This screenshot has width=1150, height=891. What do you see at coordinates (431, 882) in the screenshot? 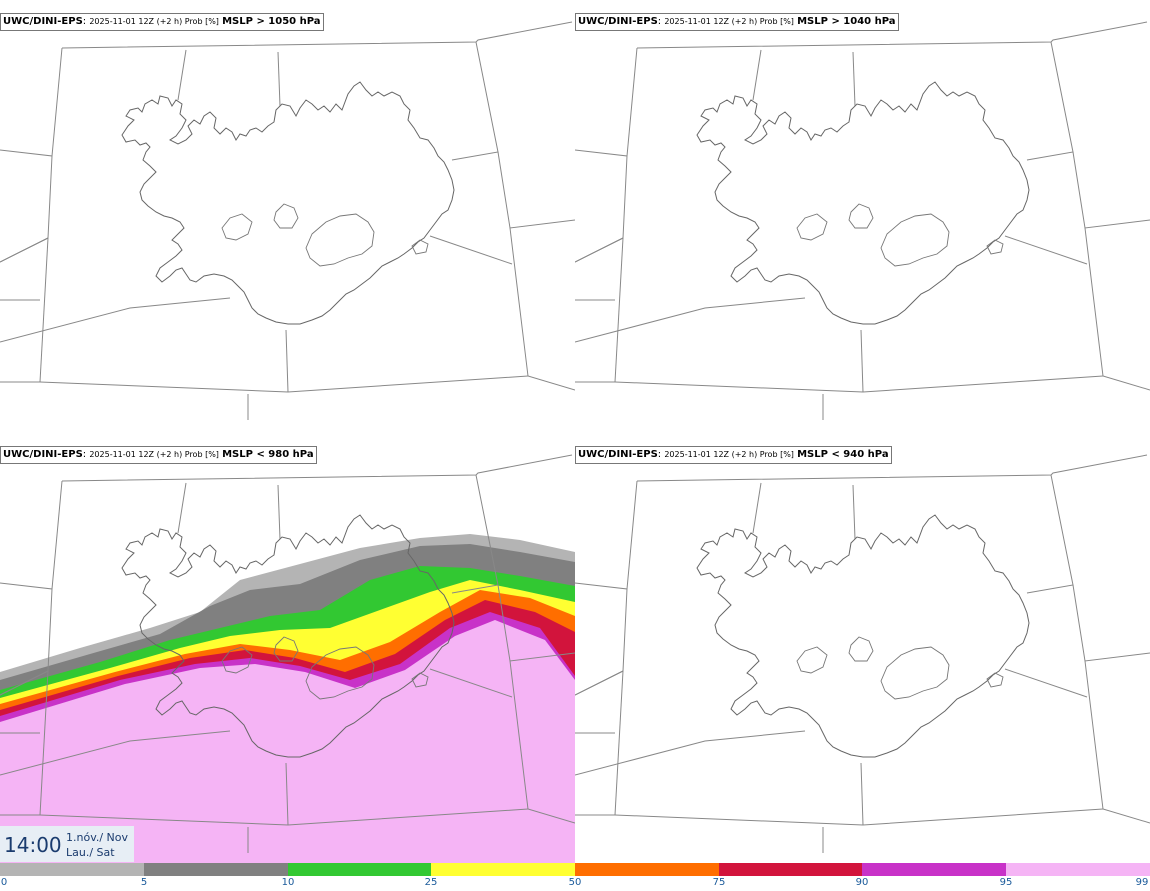
I see `colorbar-tick-label: 25` at bounding box center [431, 882].